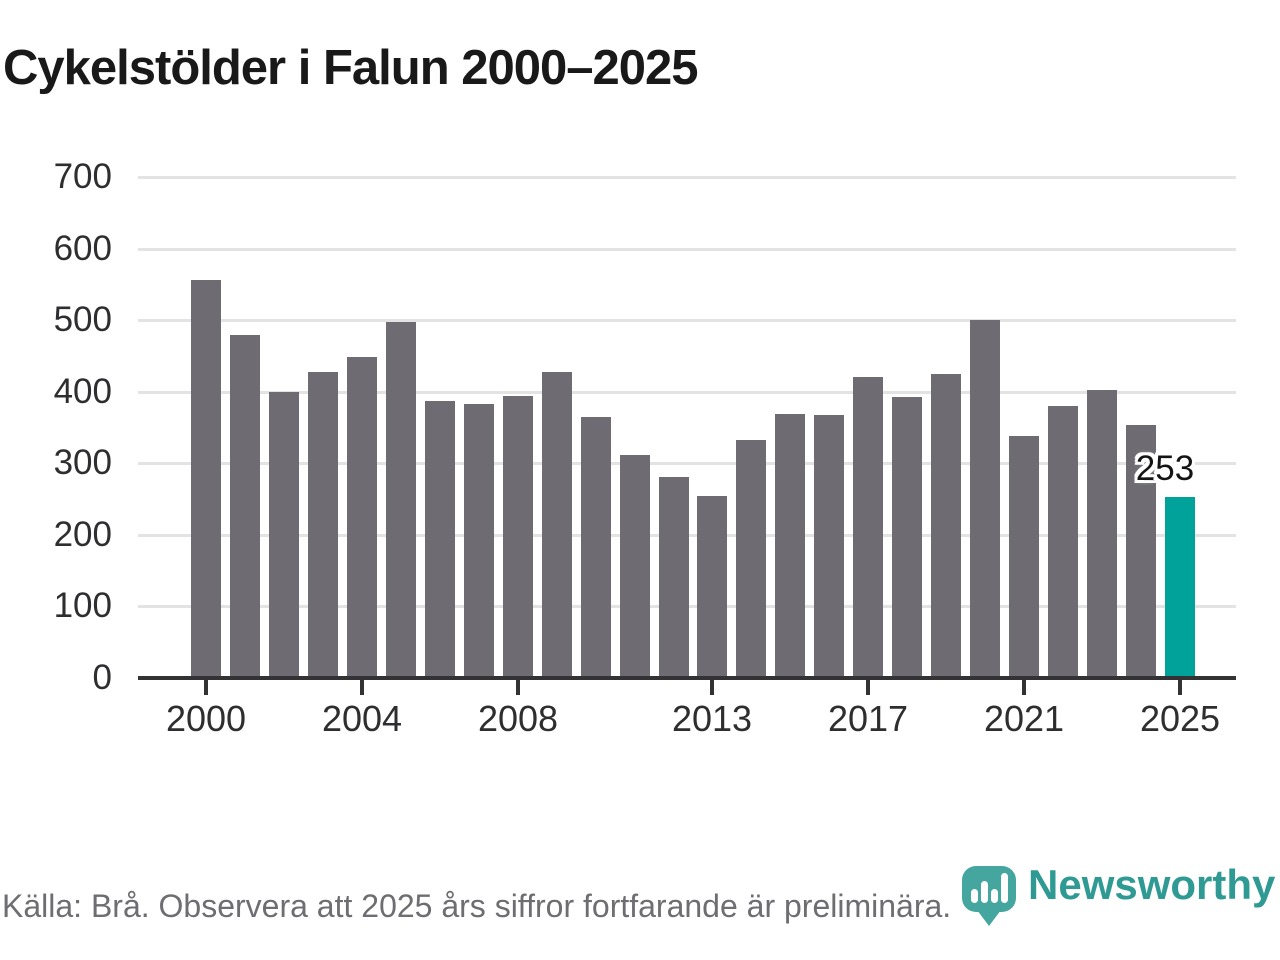 The height and width of the screenshot is (960, 1280). What do you see at coordinates (712, 718) in the screenshot?
I see `x-tick-label-2013: 2013` at bounding box center [712, 718].